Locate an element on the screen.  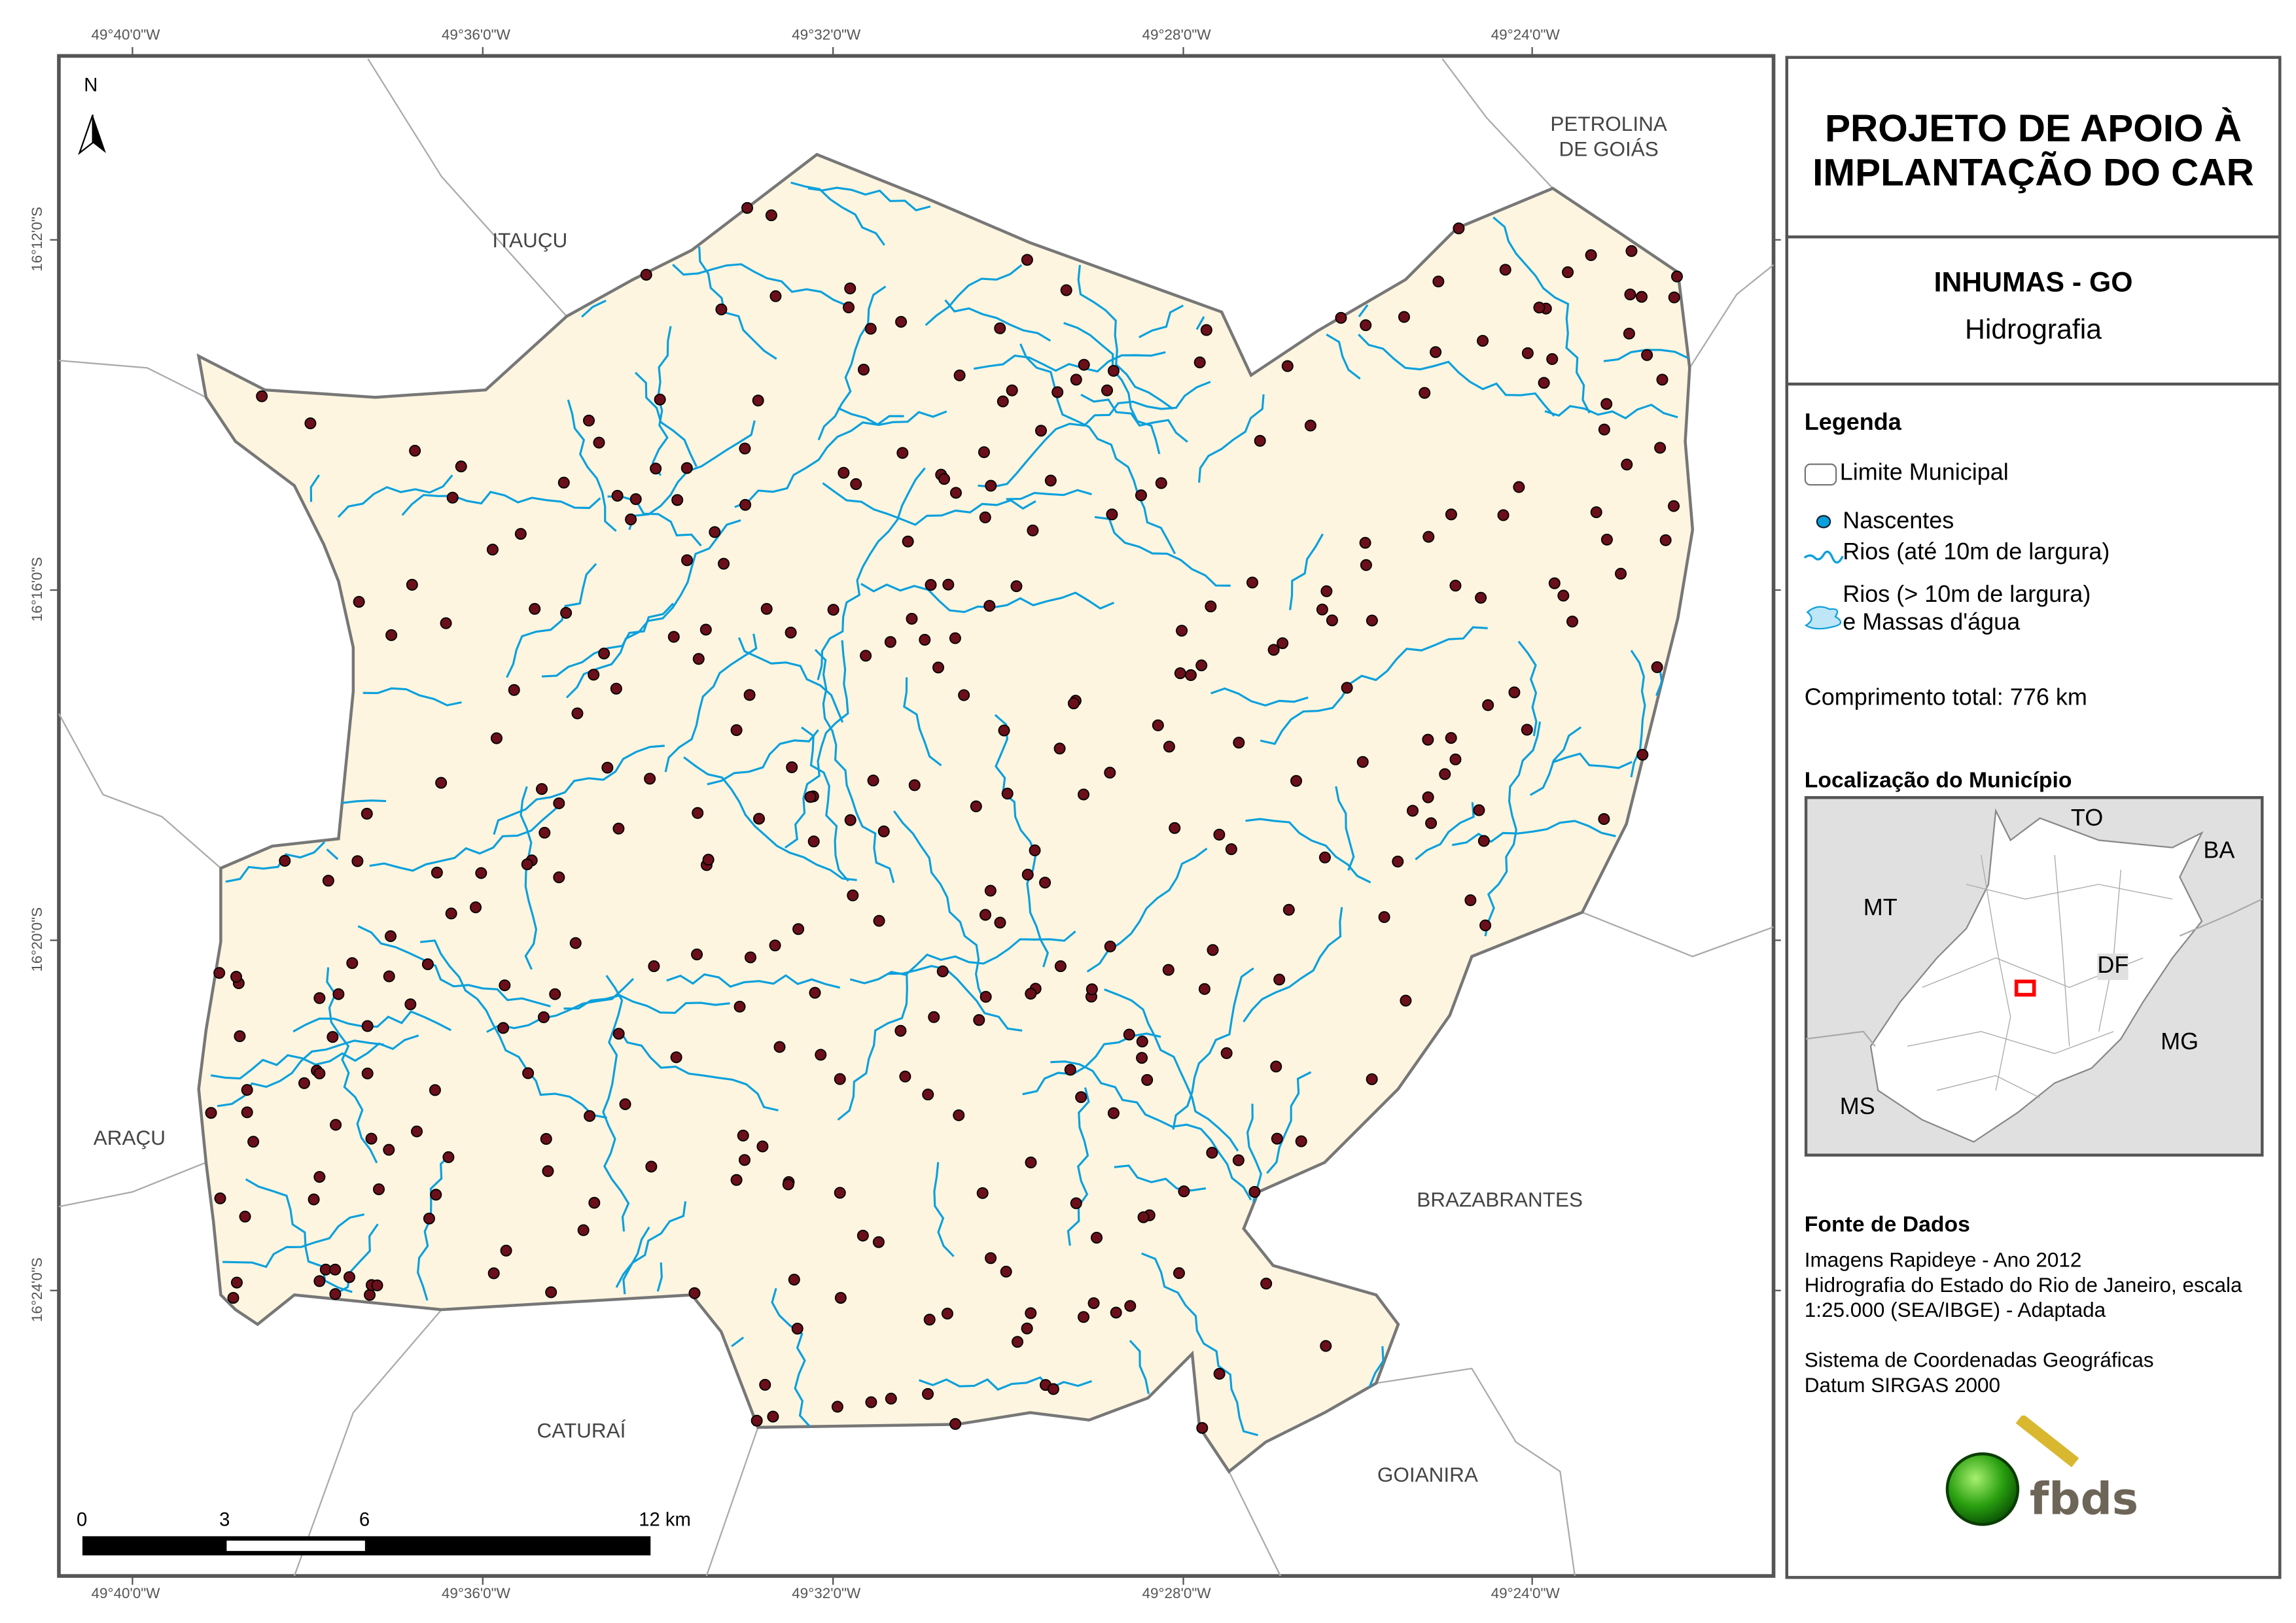
legend-heading: Legenda is located at coordinates (1853, 423).